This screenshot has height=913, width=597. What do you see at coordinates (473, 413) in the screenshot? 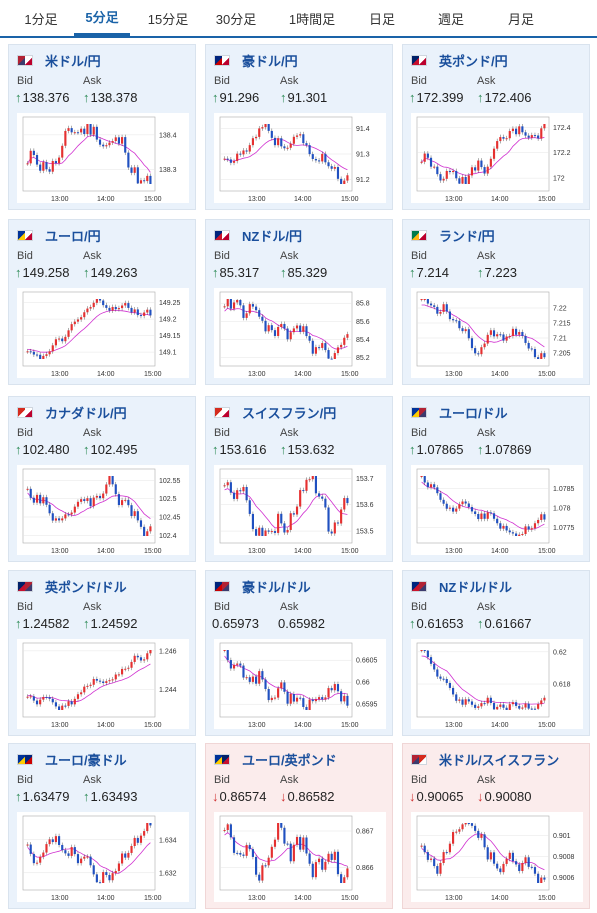
I see `pair-name-link: ユーロ/ドル` at bounding box center [473, 413].